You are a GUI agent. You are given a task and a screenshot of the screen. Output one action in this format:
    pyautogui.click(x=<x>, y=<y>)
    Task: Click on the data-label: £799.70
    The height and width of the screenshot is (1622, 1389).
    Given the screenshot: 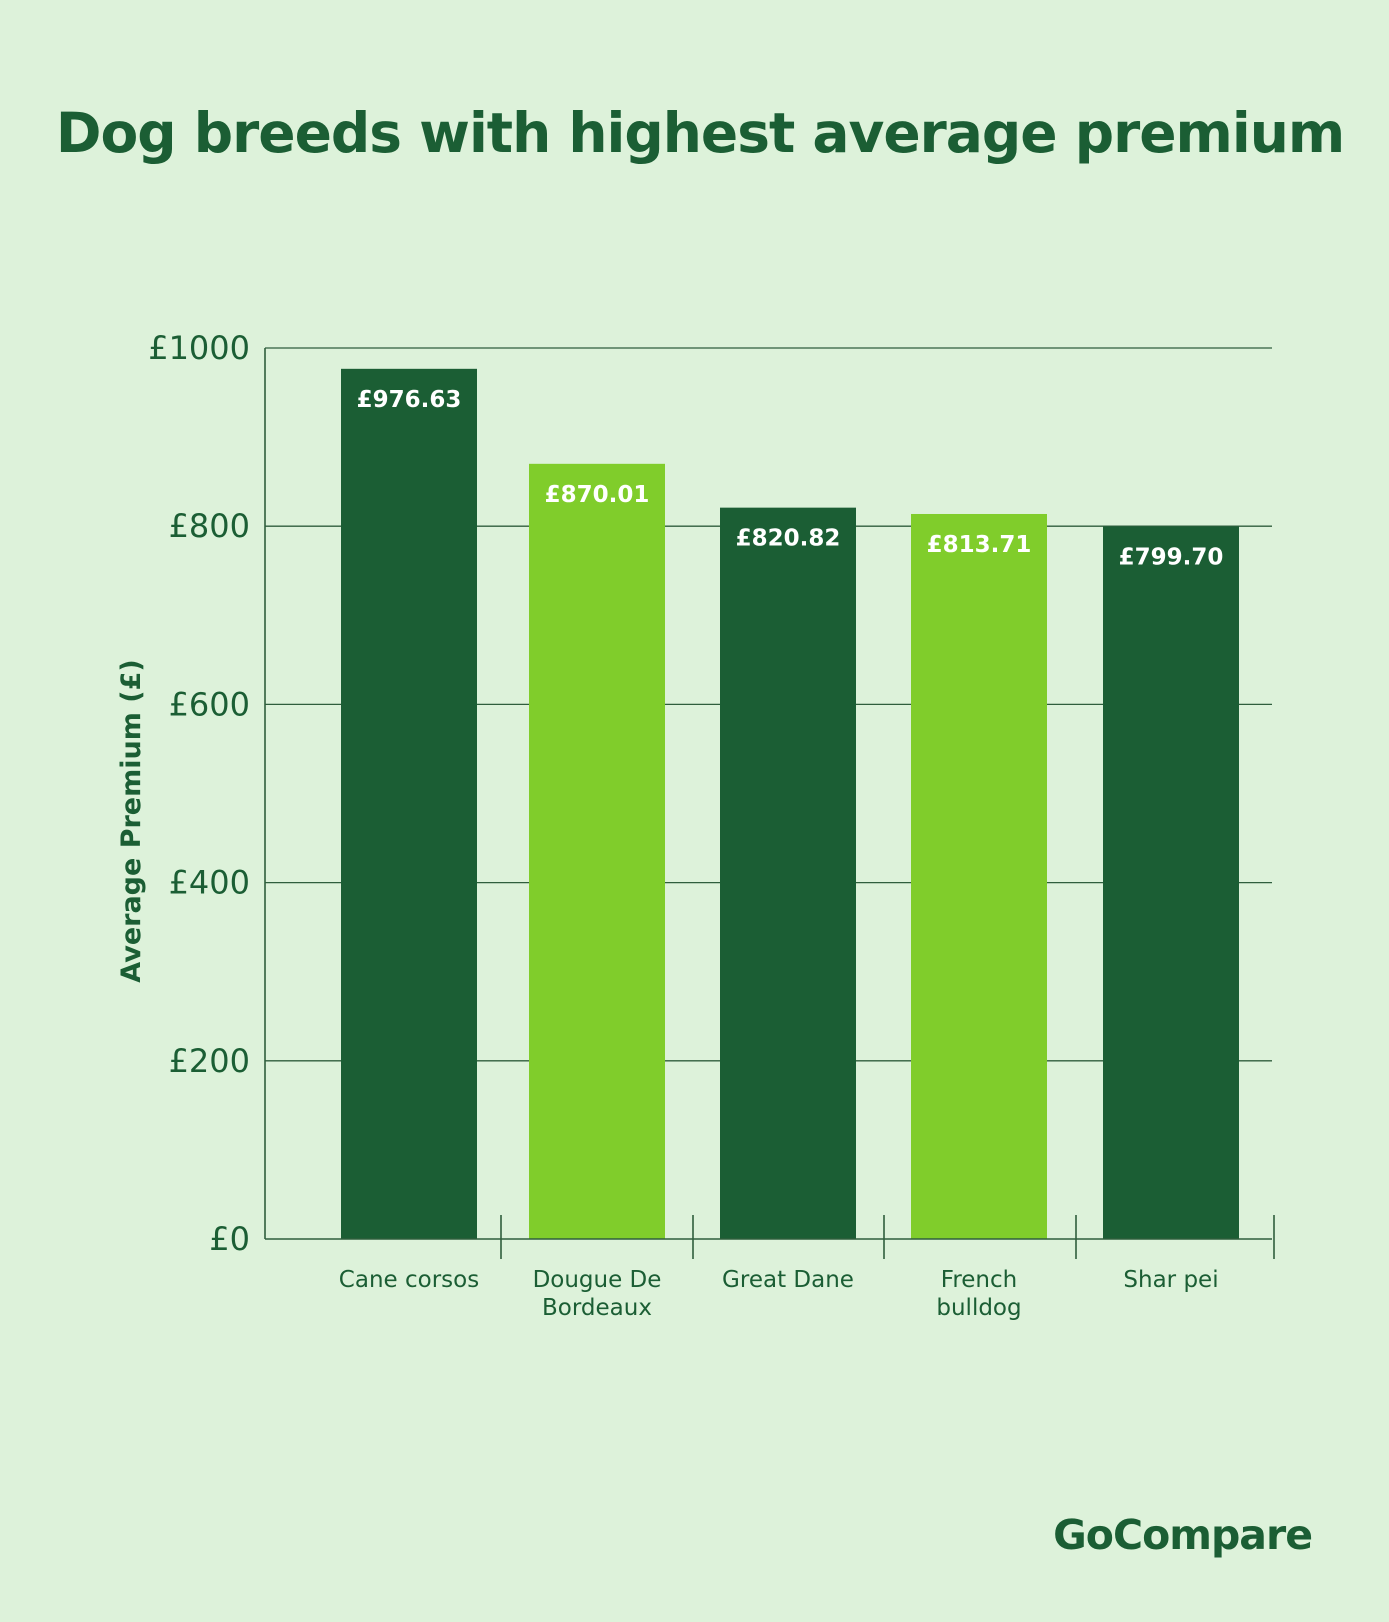 What is the action you would take?
    pyautogui.click(x=1171, y=557)
    